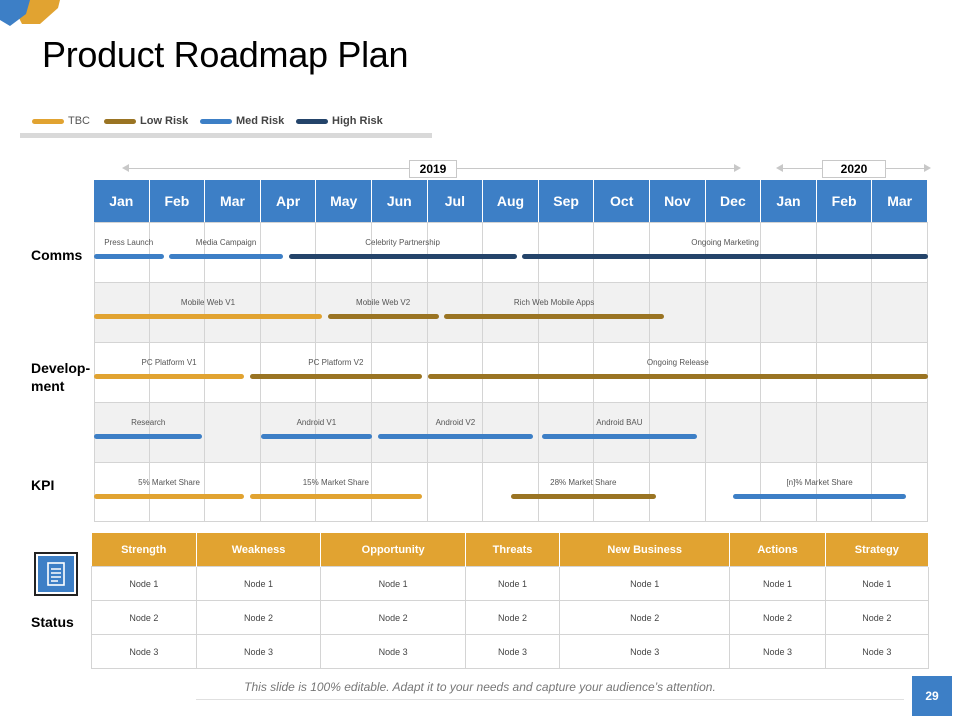 Image resolution: width=960 pixels, height=720 pixels. I want to click on category-status: Status, so click(52, 622).